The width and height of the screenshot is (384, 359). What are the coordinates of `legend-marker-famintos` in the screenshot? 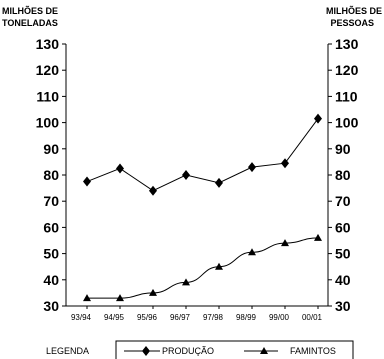 It's located at (264, 350).